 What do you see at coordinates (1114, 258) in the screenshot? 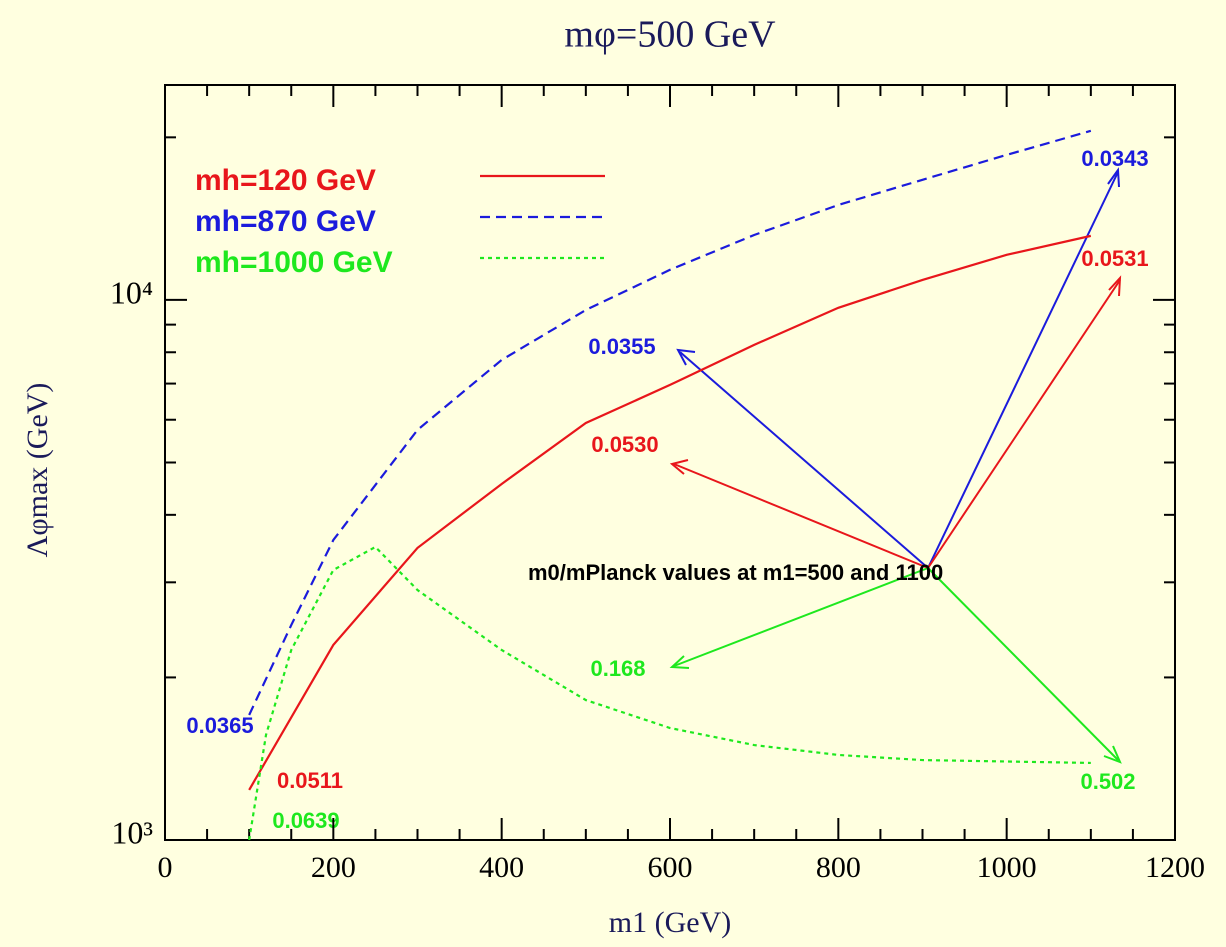
I see `annotation: 0.0531` at bounding box center [1114, 258].